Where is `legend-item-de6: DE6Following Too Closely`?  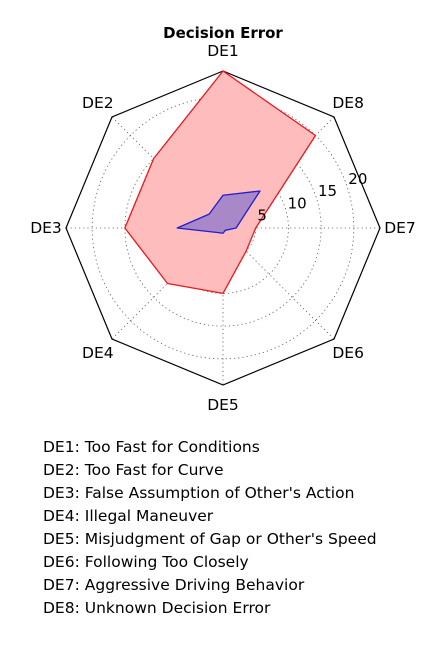
legend-item-de6: DE6Following Too Closely is located at coordinates (210, 562).